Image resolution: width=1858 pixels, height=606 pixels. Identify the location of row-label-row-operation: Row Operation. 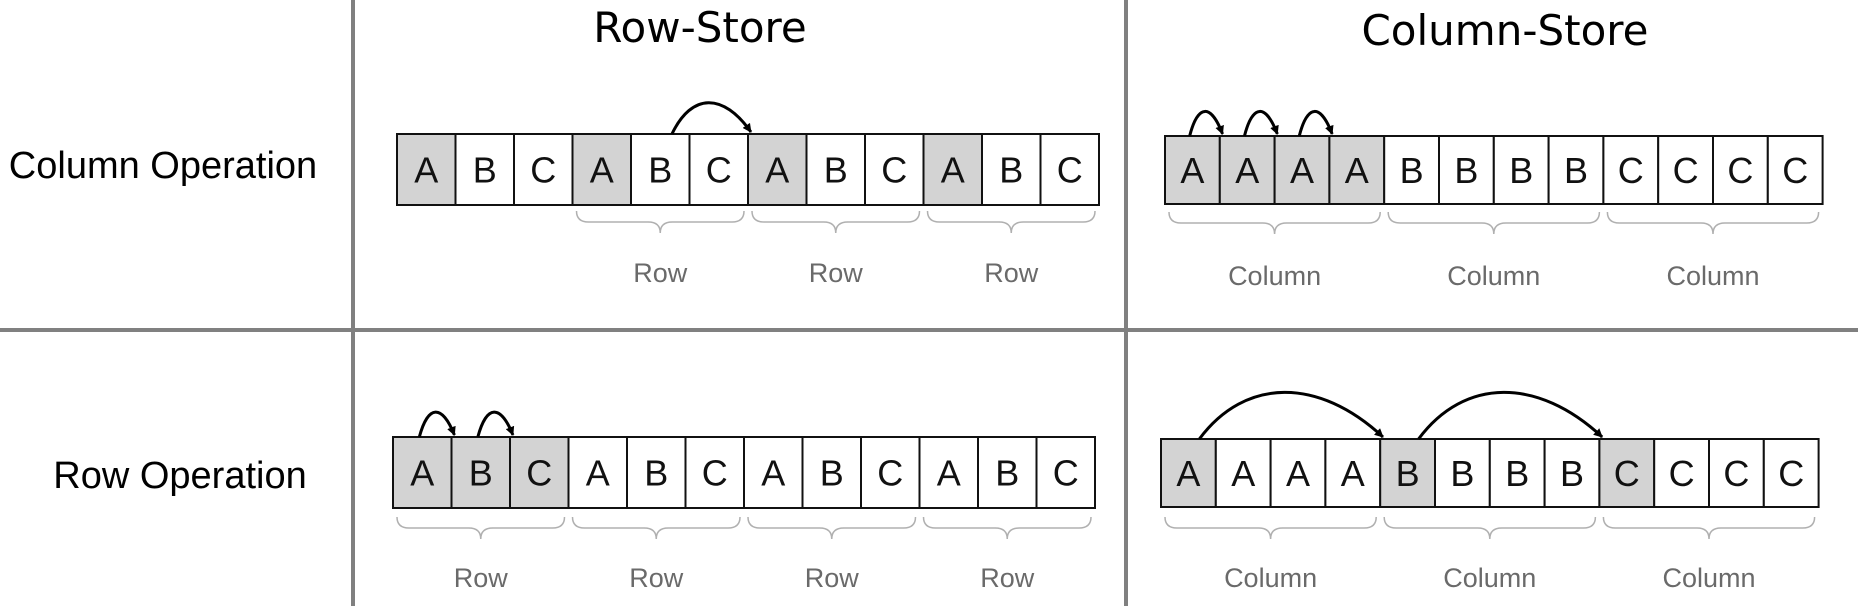
(179, 476).